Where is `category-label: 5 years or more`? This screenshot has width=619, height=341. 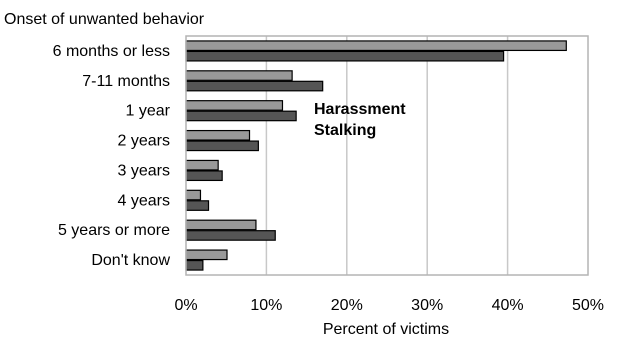
category-label: 5 years or more is located at coordinates (114, 230).